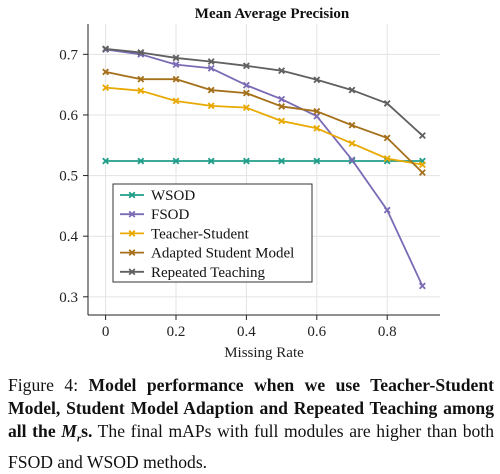 The width and height of the screenshot is (500, 474). What do you see at coordinates (173, 196) in the screenshot?
I see `legend-label: WSOD` at bounding box center [173, 196].